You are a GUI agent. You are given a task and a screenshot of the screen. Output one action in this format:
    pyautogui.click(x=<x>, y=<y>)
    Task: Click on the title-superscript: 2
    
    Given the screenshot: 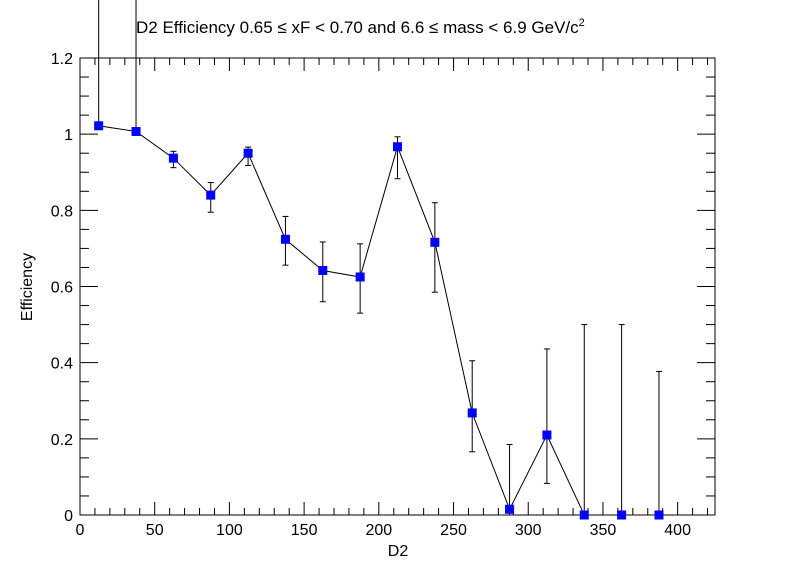 What is the action you would take?
    pyautogui.click(x=582, y=23)
    